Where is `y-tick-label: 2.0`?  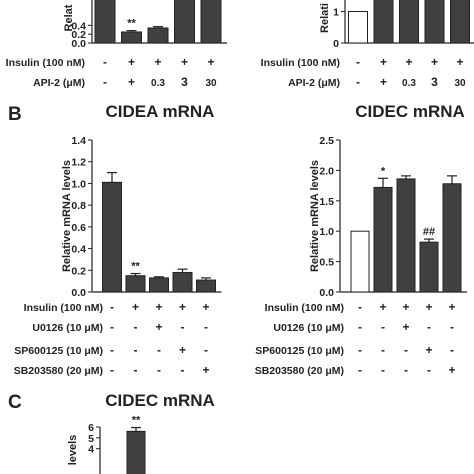 y-tick-label: 2.0 is located at coordinates (326, 171).